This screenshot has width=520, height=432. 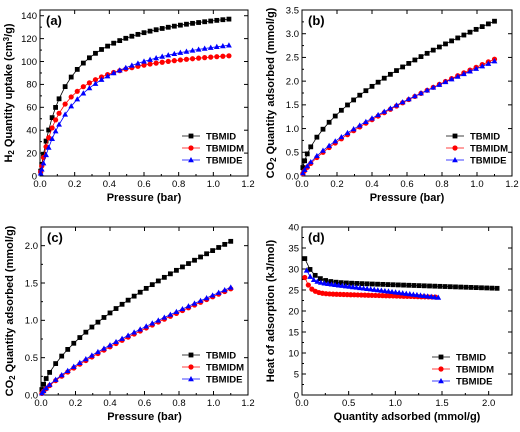 What do you see at coordinates (271, 310) in the screenshot?
I see `y-axis-title-part: Heat of adsorption (kJ/mol)` at bounding box center [271, 310].